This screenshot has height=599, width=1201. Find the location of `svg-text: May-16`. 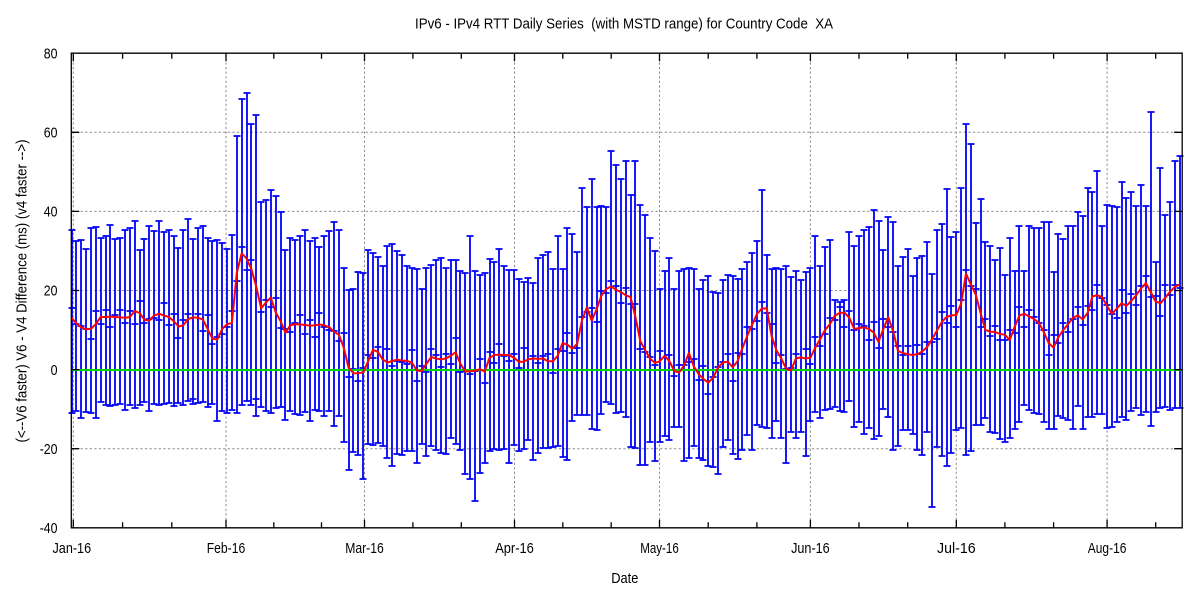

svg-text: May-16 is located at coordinates (659, 548).